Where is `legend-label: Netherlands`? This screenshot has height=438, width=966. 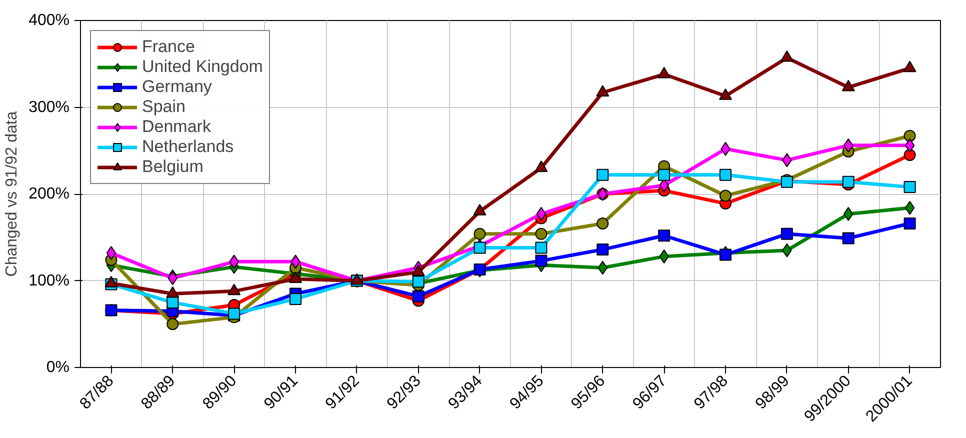 legend-label: Netherlands is located at coordinates (188, 147).